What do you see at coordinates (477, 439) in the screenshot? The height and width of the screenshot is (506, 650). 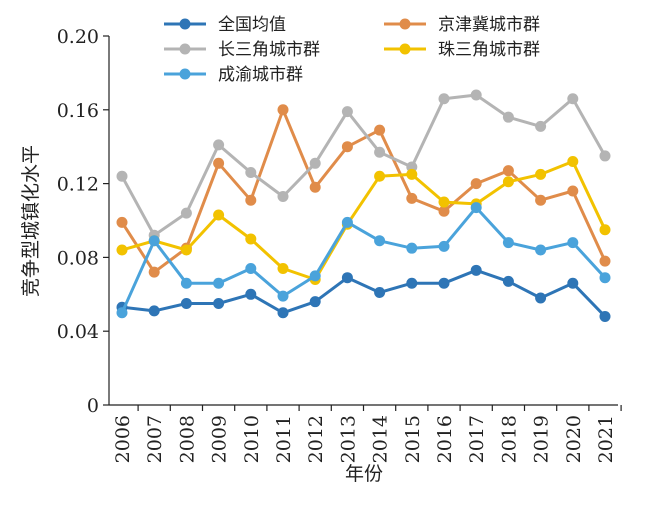 I see `x-tick-label: 2017` at bounding box center [477, 439].